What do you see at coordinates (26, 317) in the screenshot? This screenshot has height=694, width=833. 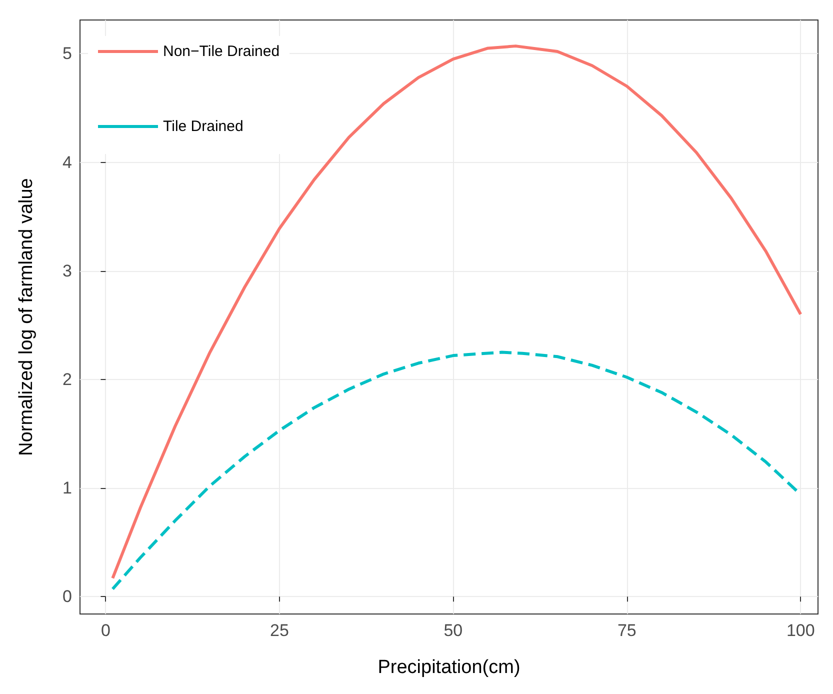 I see `y-axis-title: Normalized log of farmland value` at bounding box center [26, 317].